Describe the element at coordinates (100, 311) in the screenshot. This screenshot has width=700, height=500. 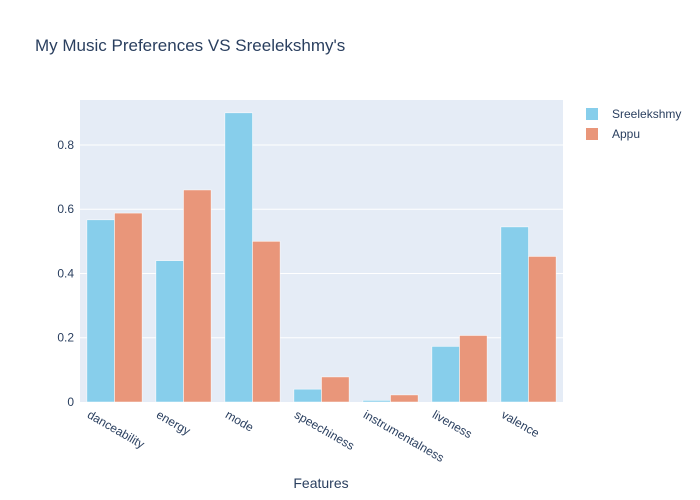
I see `bar-sreelekshmy-danceability` at that location.